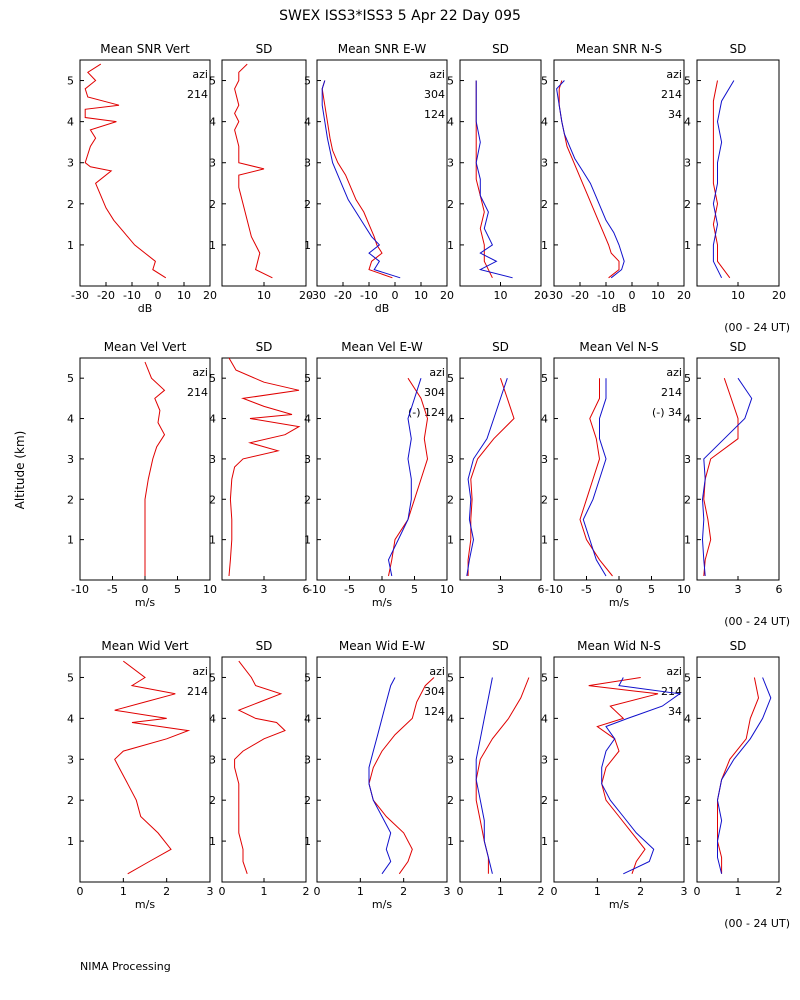 The height and width of the screenshot is (1000, 800). I want to click on panel-title: Mean SNR E-W, so click(382, 49).